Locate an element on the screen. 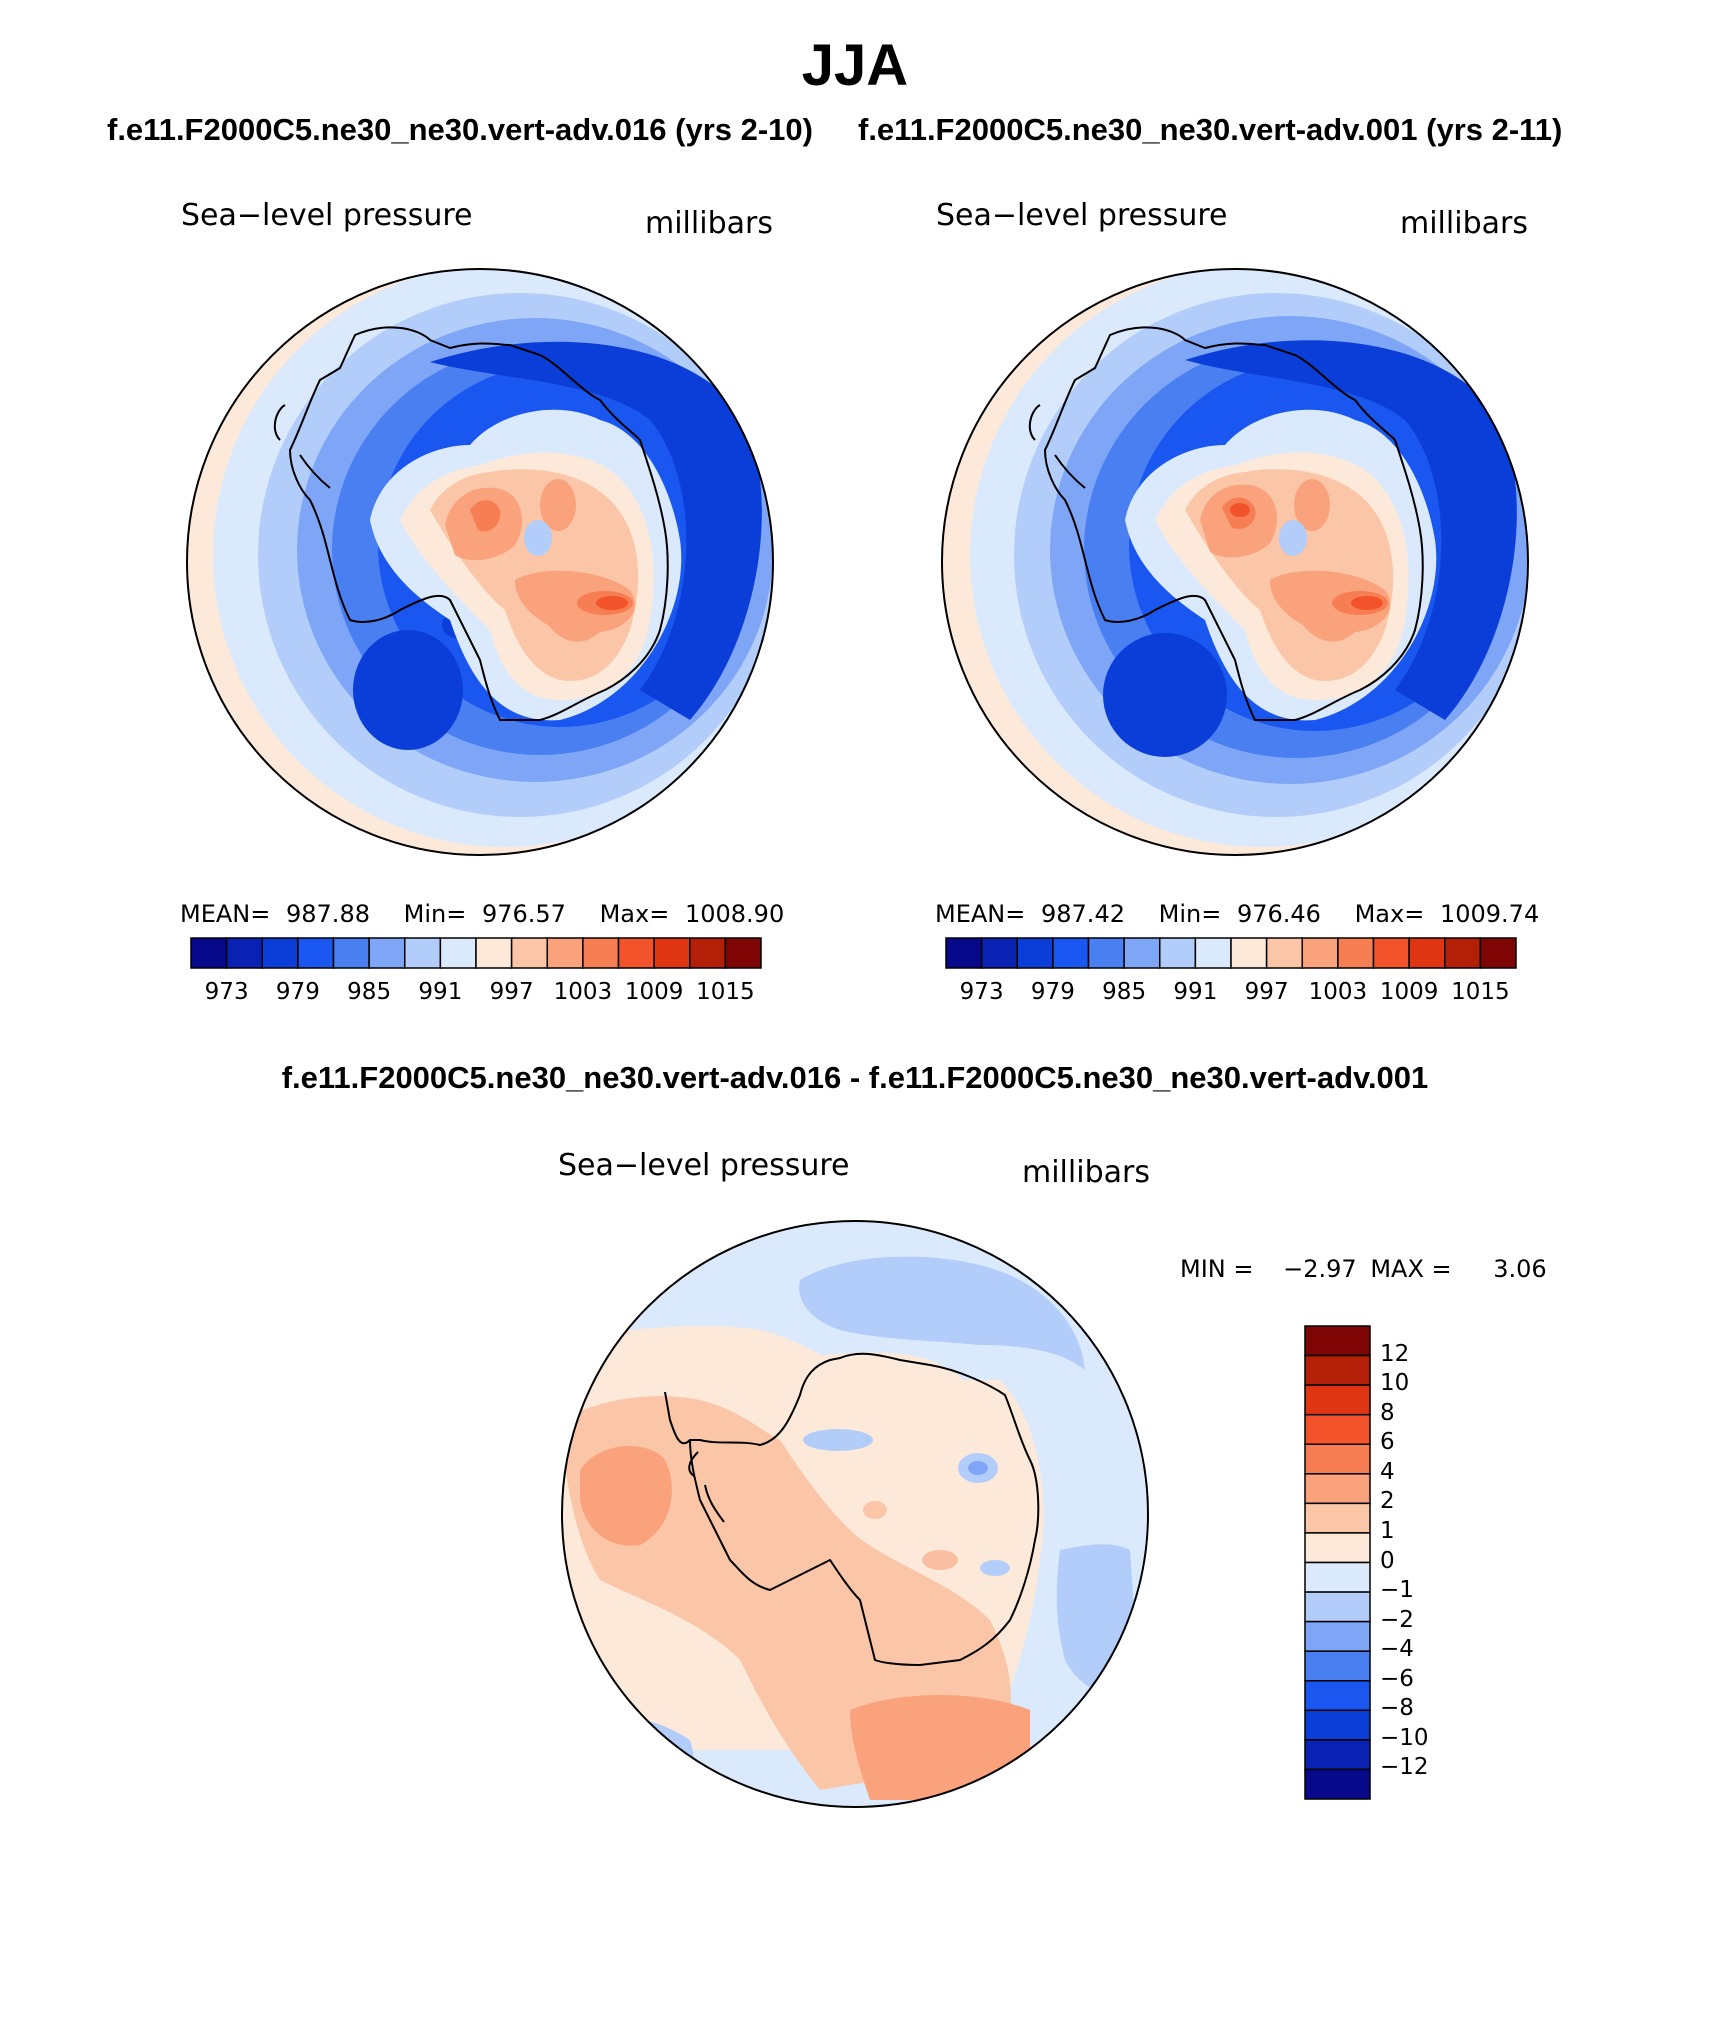 This screenshot has height=2033, width=1710. colorbar-tick-label: 973 is located at coordinates (226, 992).